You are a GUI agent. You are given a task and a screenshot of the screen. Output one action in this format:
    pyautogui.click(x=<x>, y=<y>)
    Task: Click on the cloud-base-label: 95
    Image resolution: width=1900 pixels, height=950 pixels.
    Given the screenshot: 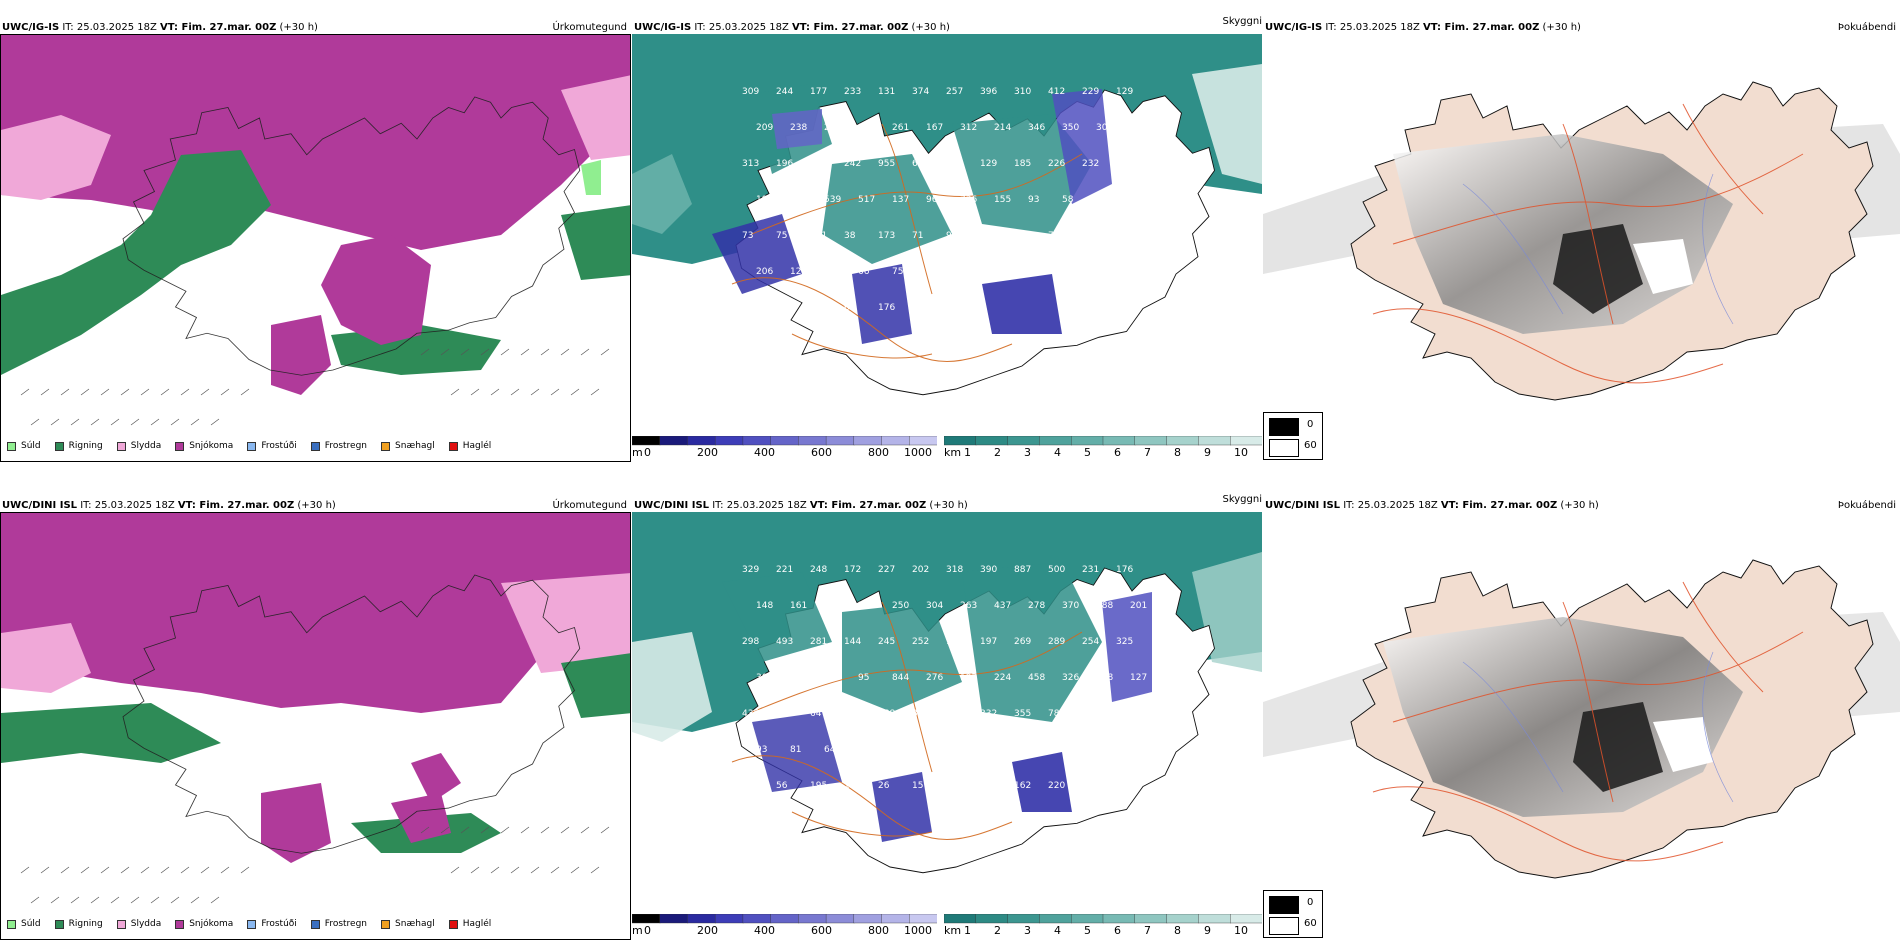 What is the action you would take?
    pyautogui.click(x=863, y=678)
    